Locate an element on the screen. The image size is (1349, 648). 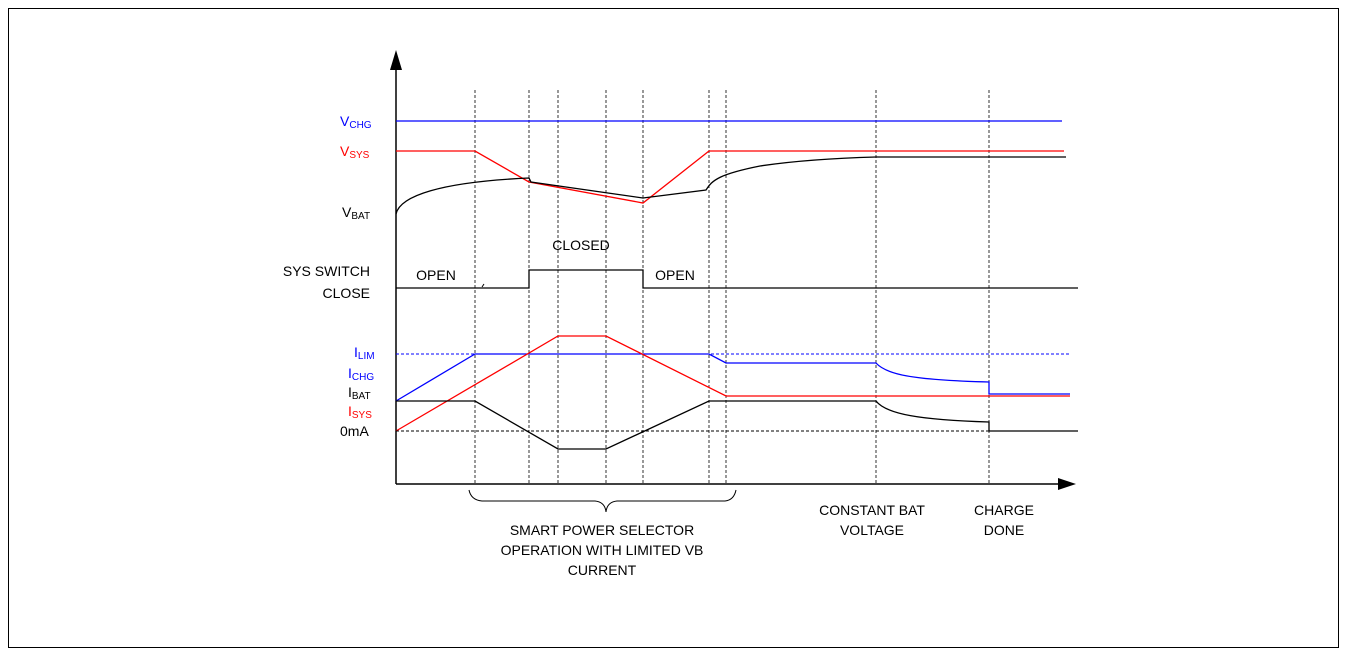
sys-switch-trace is located at coordinates (737, 279).